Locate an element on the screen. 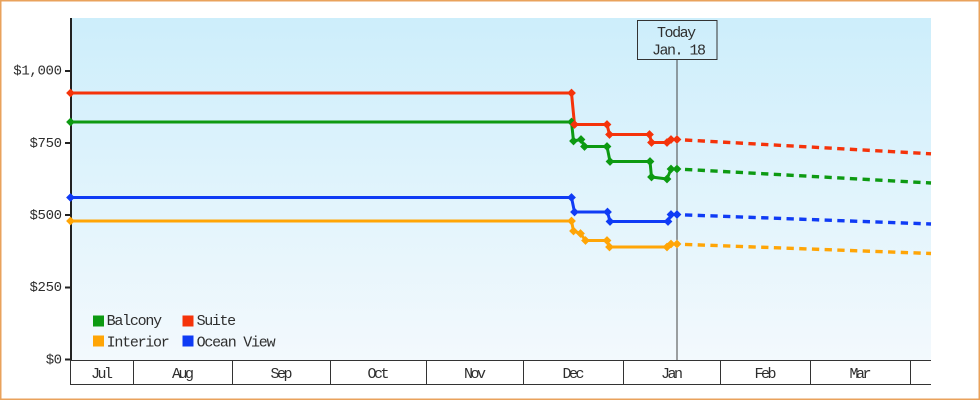 This screenshot has width=980, height=400. svg-text: Today is located at coordinates (676, 33).